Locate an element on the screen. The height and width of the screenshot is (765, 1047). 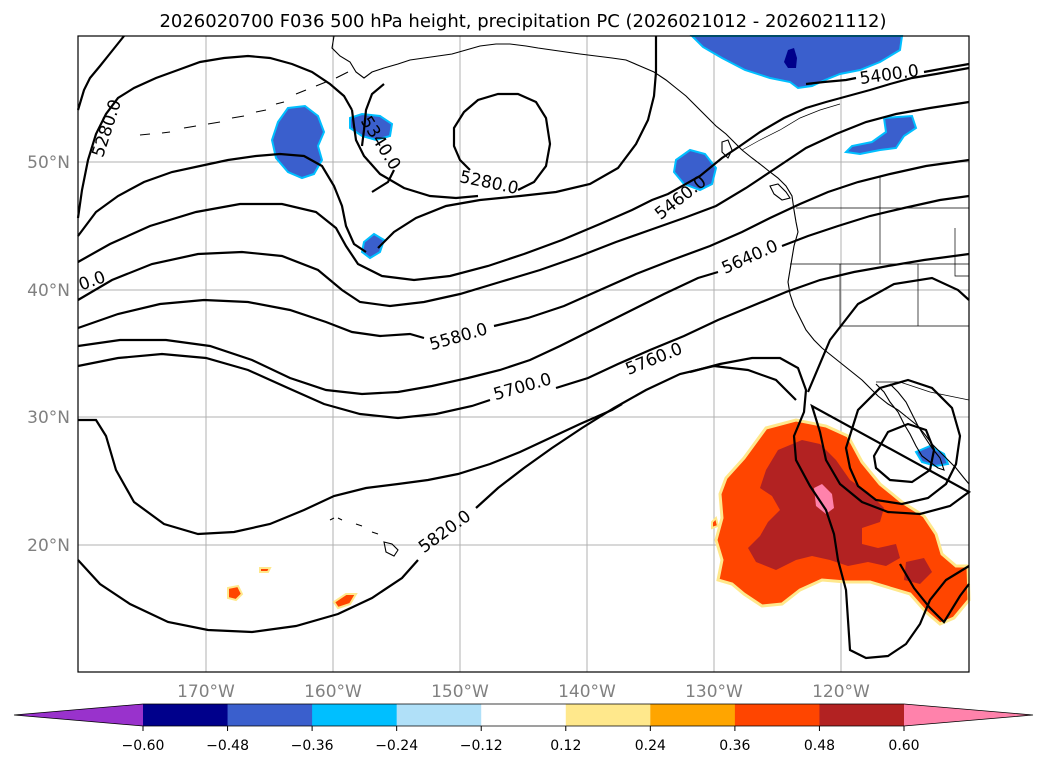
coast-hawaii is located at coordinates (364, 537).